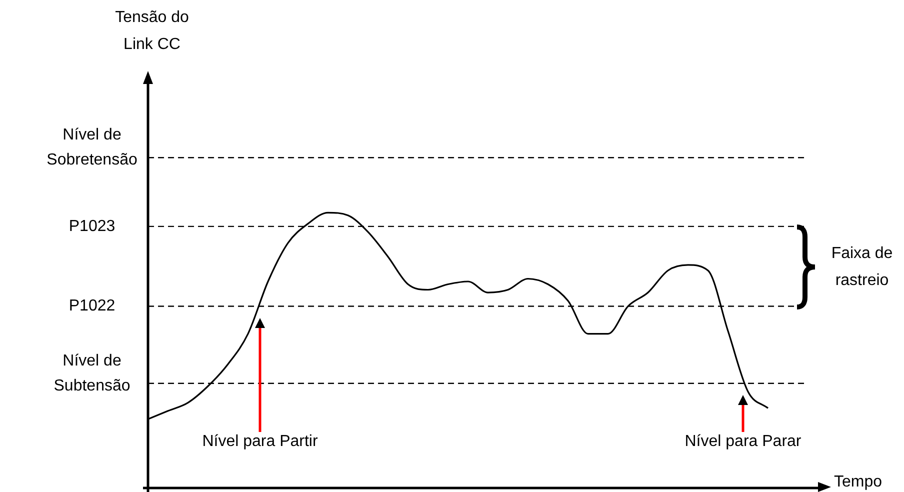 The width and height of the screenshot is (904, 492). Describe the element at coordinates (92, 373) in the screenshot. I see `ref-line-label: Nível de Subtensão` at that location.